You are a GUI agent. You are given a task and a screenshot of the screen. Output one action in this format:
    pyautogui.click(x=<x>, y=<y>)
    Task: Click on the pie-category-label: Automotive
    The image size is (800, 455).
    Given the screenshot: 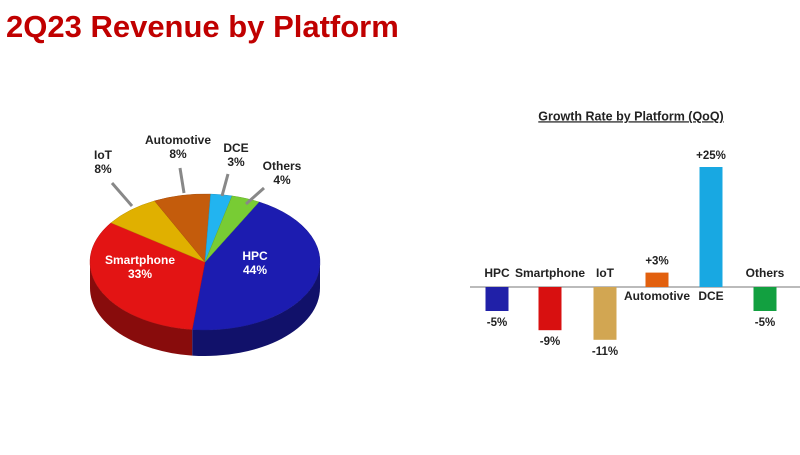 What is the action you would take?
    pyautogui.click(x=178, y=140)
    